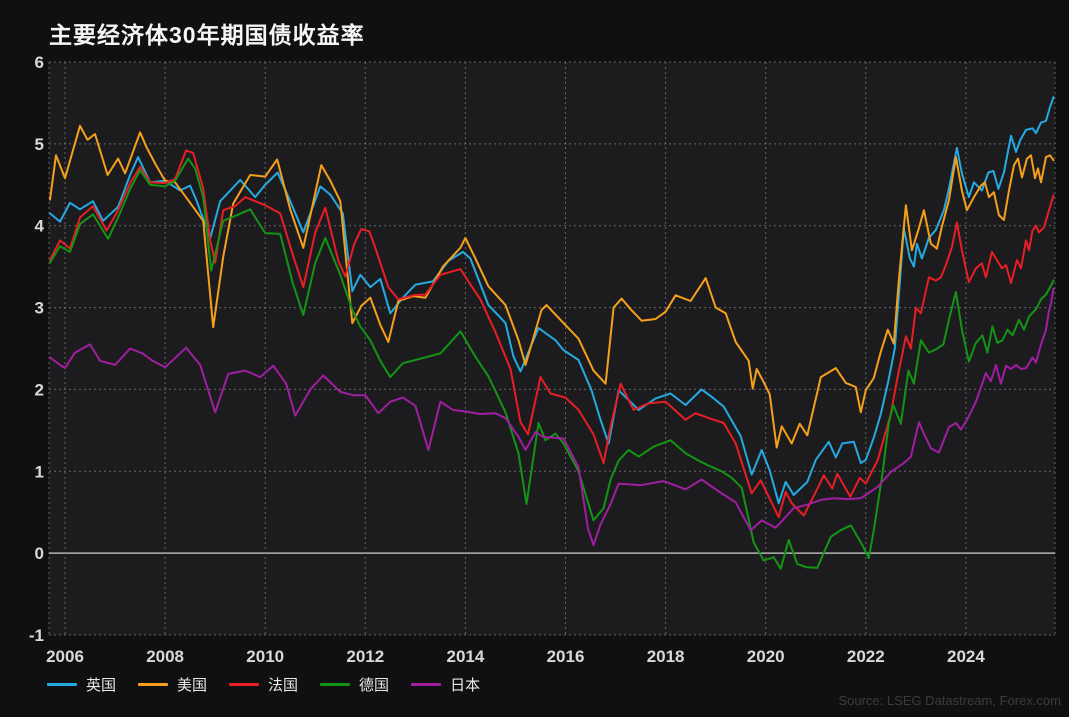  Describe the element at coordinates (866, 656) in the screenshot. I see `x-axis-label: 2022` at that location.